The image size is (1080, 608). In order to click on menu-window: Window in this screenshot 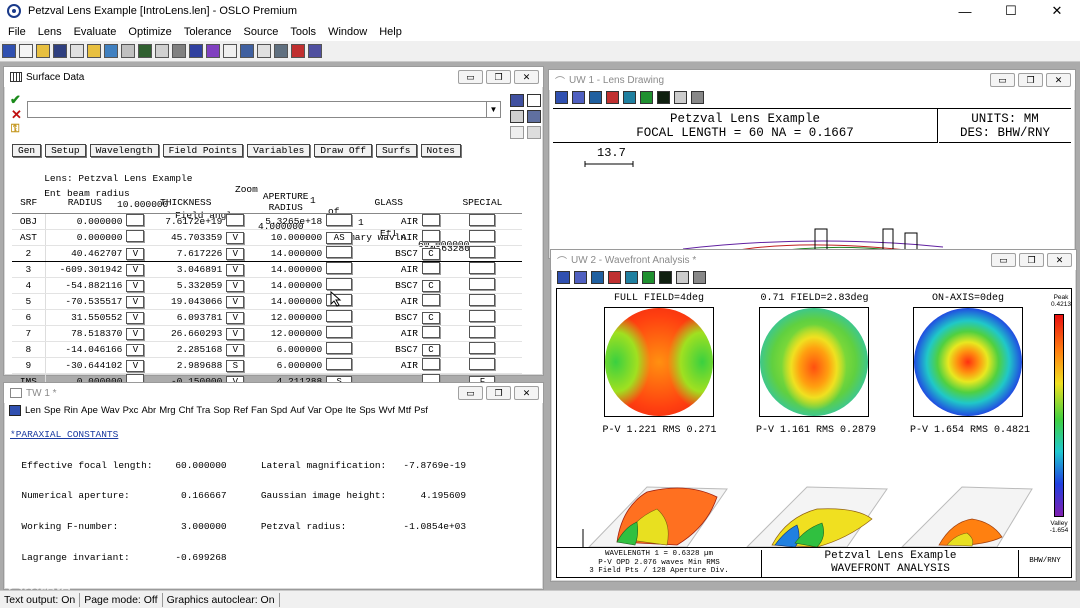, I will do `click(348, 31)`.